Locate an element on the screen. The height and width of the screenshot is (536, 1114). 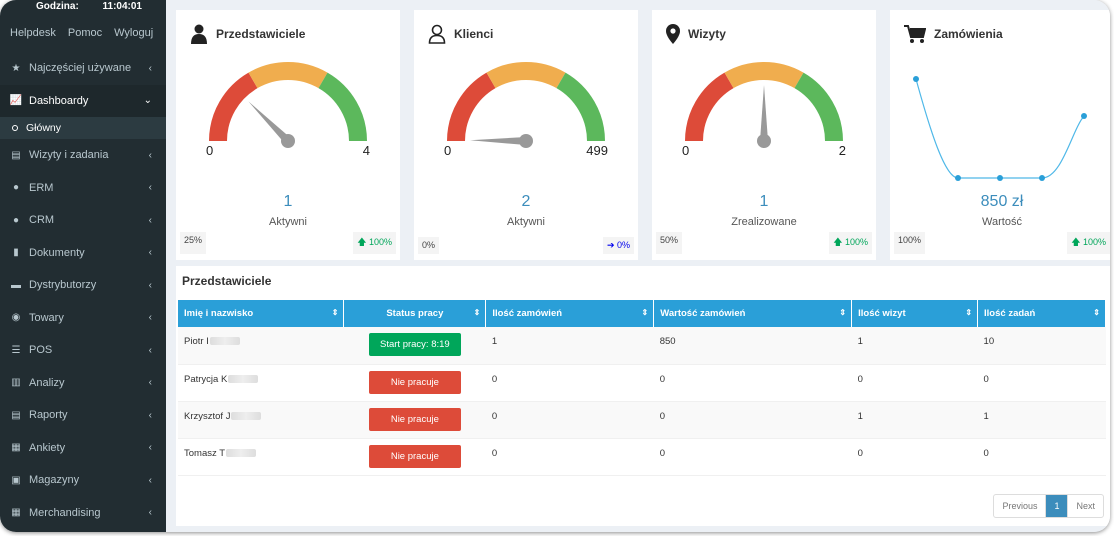
column-header: Ilość zadań ⇕ is located at coordinates (1041, 313).